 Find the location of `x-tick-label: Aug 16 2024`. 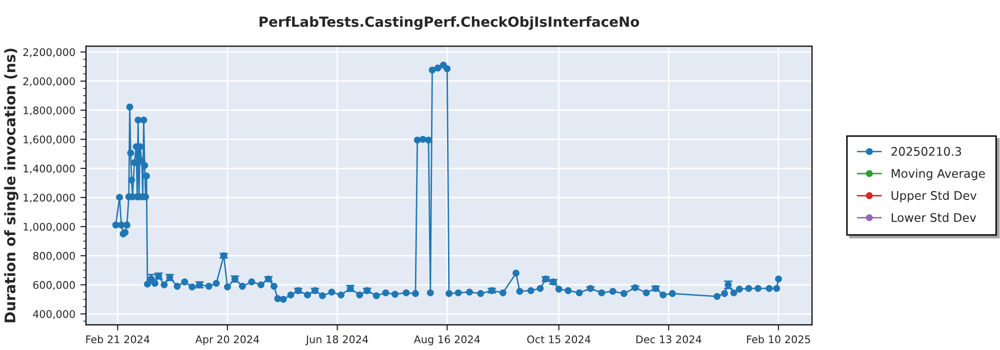

x-tick-label: Aug 16 2024 is located at coordinates (447, 340).